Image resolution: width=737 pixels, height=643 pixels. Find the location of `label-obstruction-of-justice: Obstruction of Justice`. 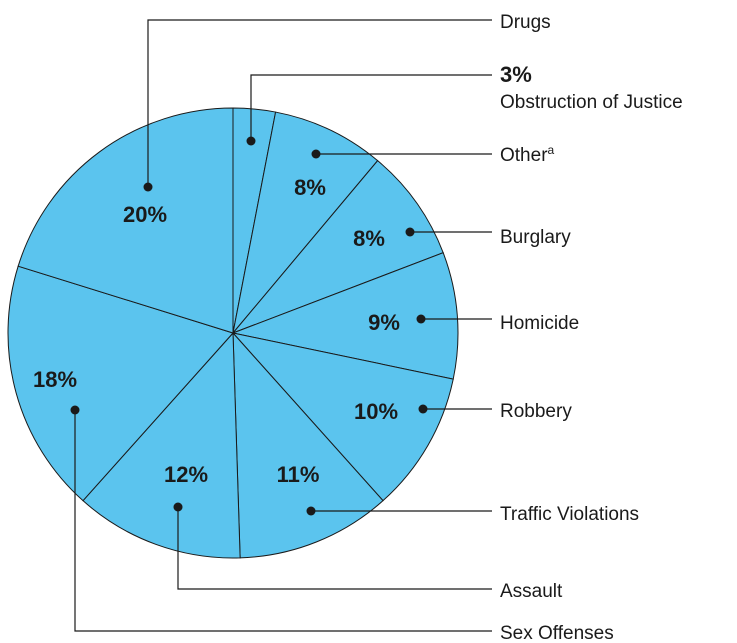

label-obstruction-of-justice: Obstruction of Justice is located at coordinates (591, 102).